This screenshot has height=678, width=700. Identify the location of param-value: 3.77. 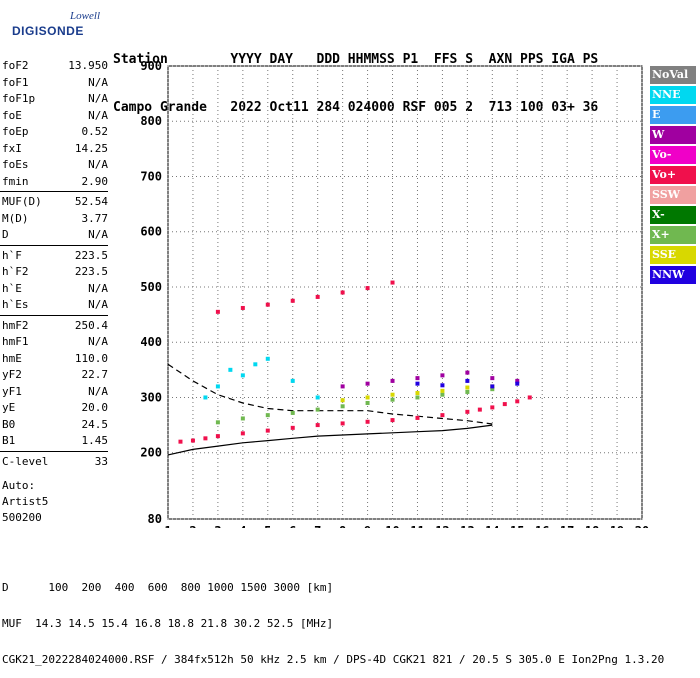
(95, 218).